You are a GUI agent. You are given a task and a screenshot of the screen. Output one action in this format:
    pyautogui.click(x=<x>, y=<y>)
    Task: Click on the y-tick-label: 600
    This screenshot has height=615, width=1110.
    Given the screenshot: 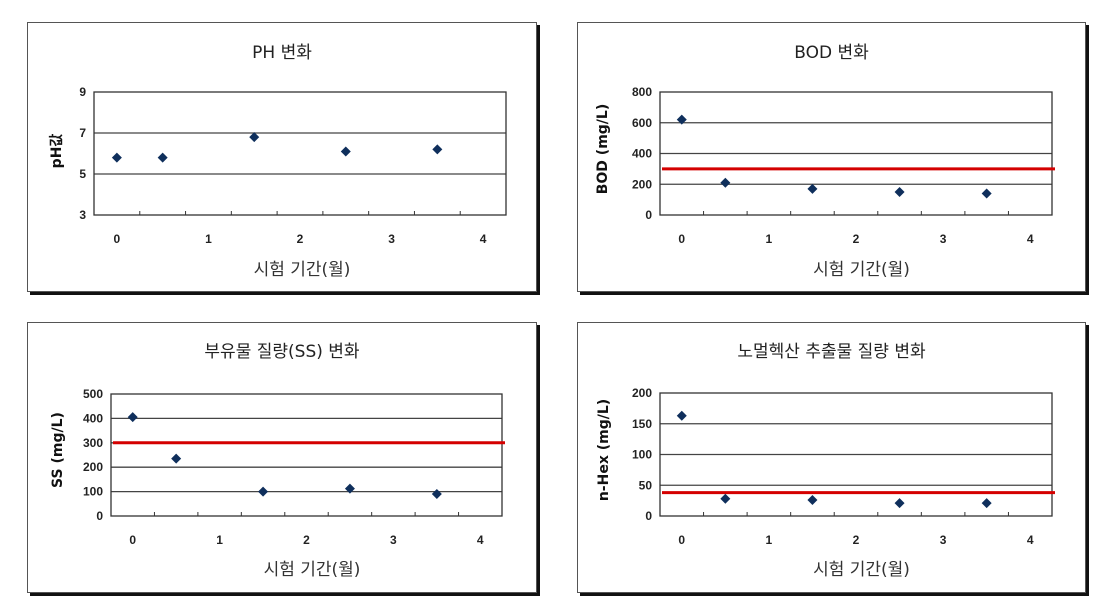 What is the action you would take?
    pyautogui.click(x=642, y=123)
    